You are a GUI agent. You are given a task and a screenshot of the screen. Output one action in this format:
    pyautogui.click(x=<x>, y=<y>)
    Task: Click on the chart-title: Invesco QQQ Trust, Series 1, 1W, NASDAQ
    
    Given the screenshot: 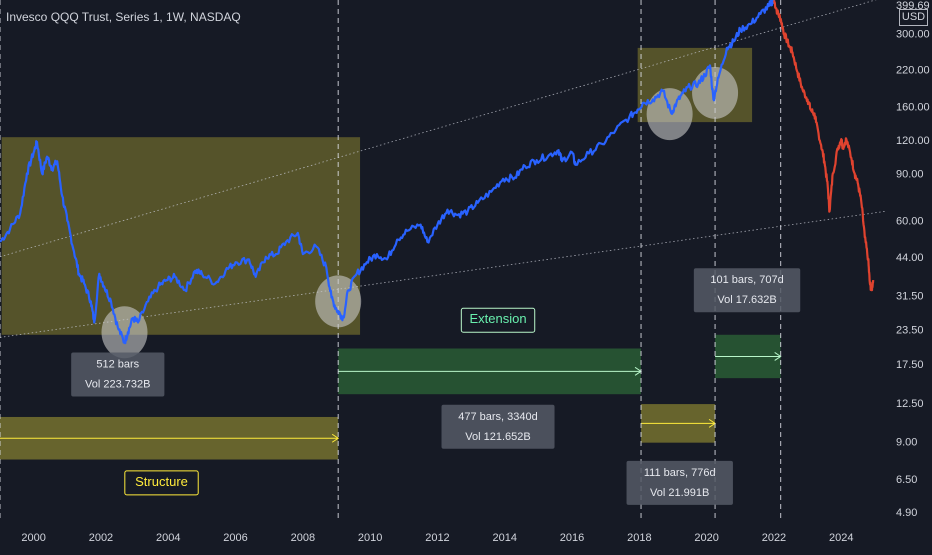 What is the action you would take?
    pyautogui.click(x=123, y=17)
    